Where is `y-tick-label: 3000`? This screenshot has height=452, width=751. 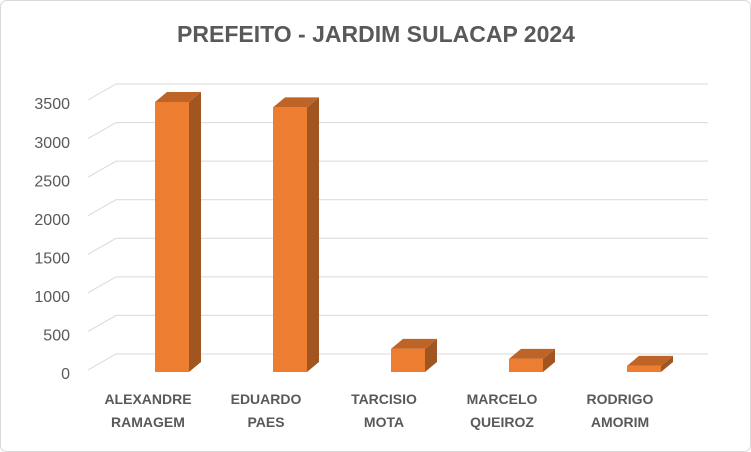 y-tick-label: 3000 is located at coordinates (52, 143).